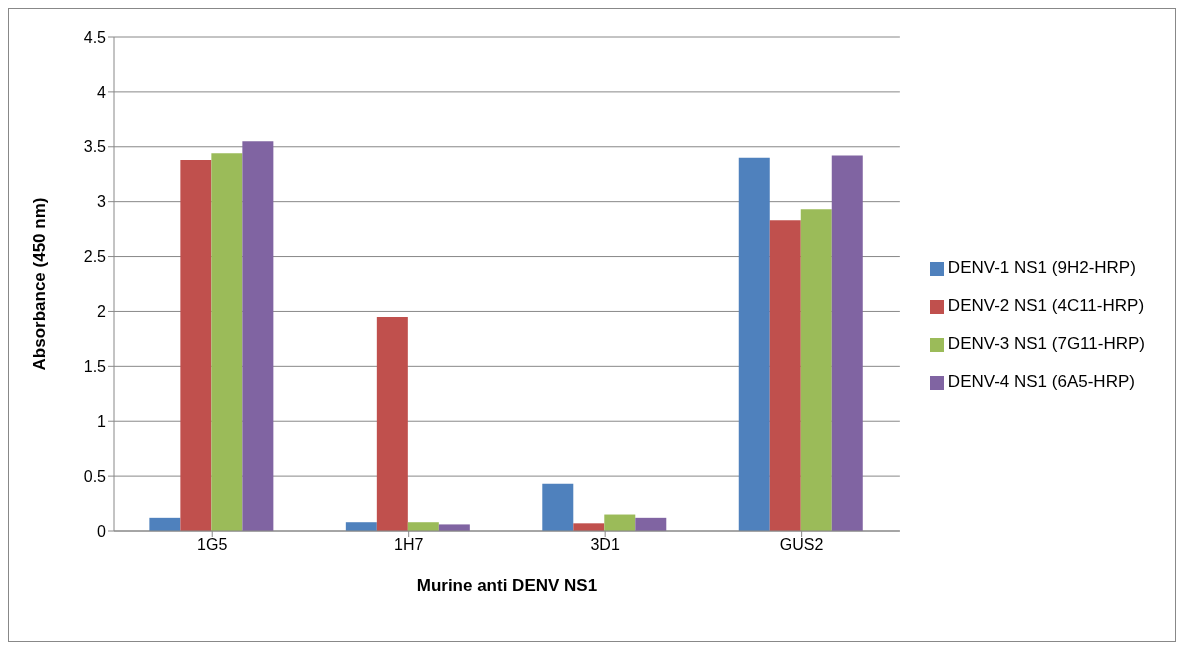  What do you see at coordinates (95, 367) in the screenshot?
I see `y-tick-label: 1.5` at bounding box center [95, 367].